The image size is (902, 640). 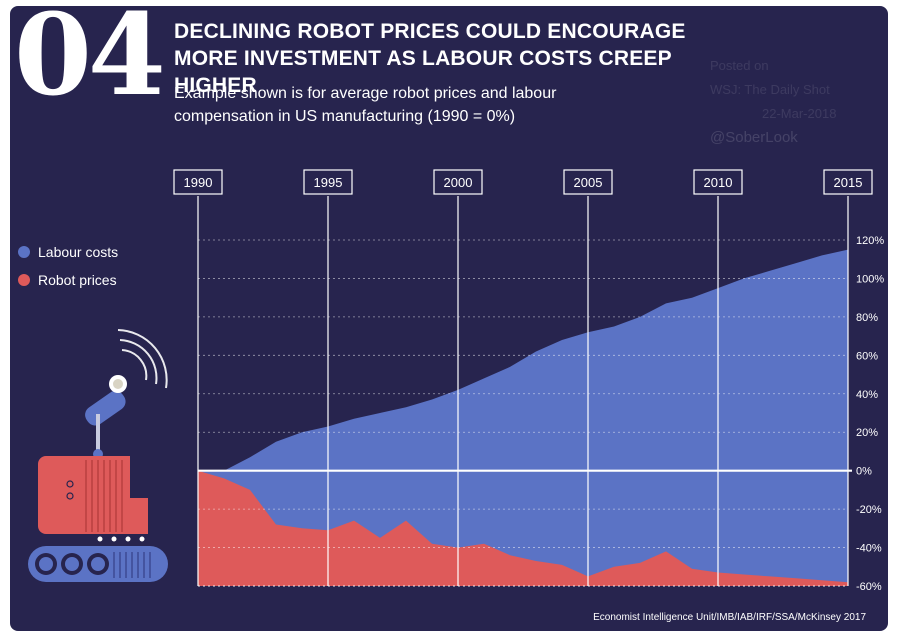 I want to click on x-tick-label: 1995, so click(x=328, y=182).